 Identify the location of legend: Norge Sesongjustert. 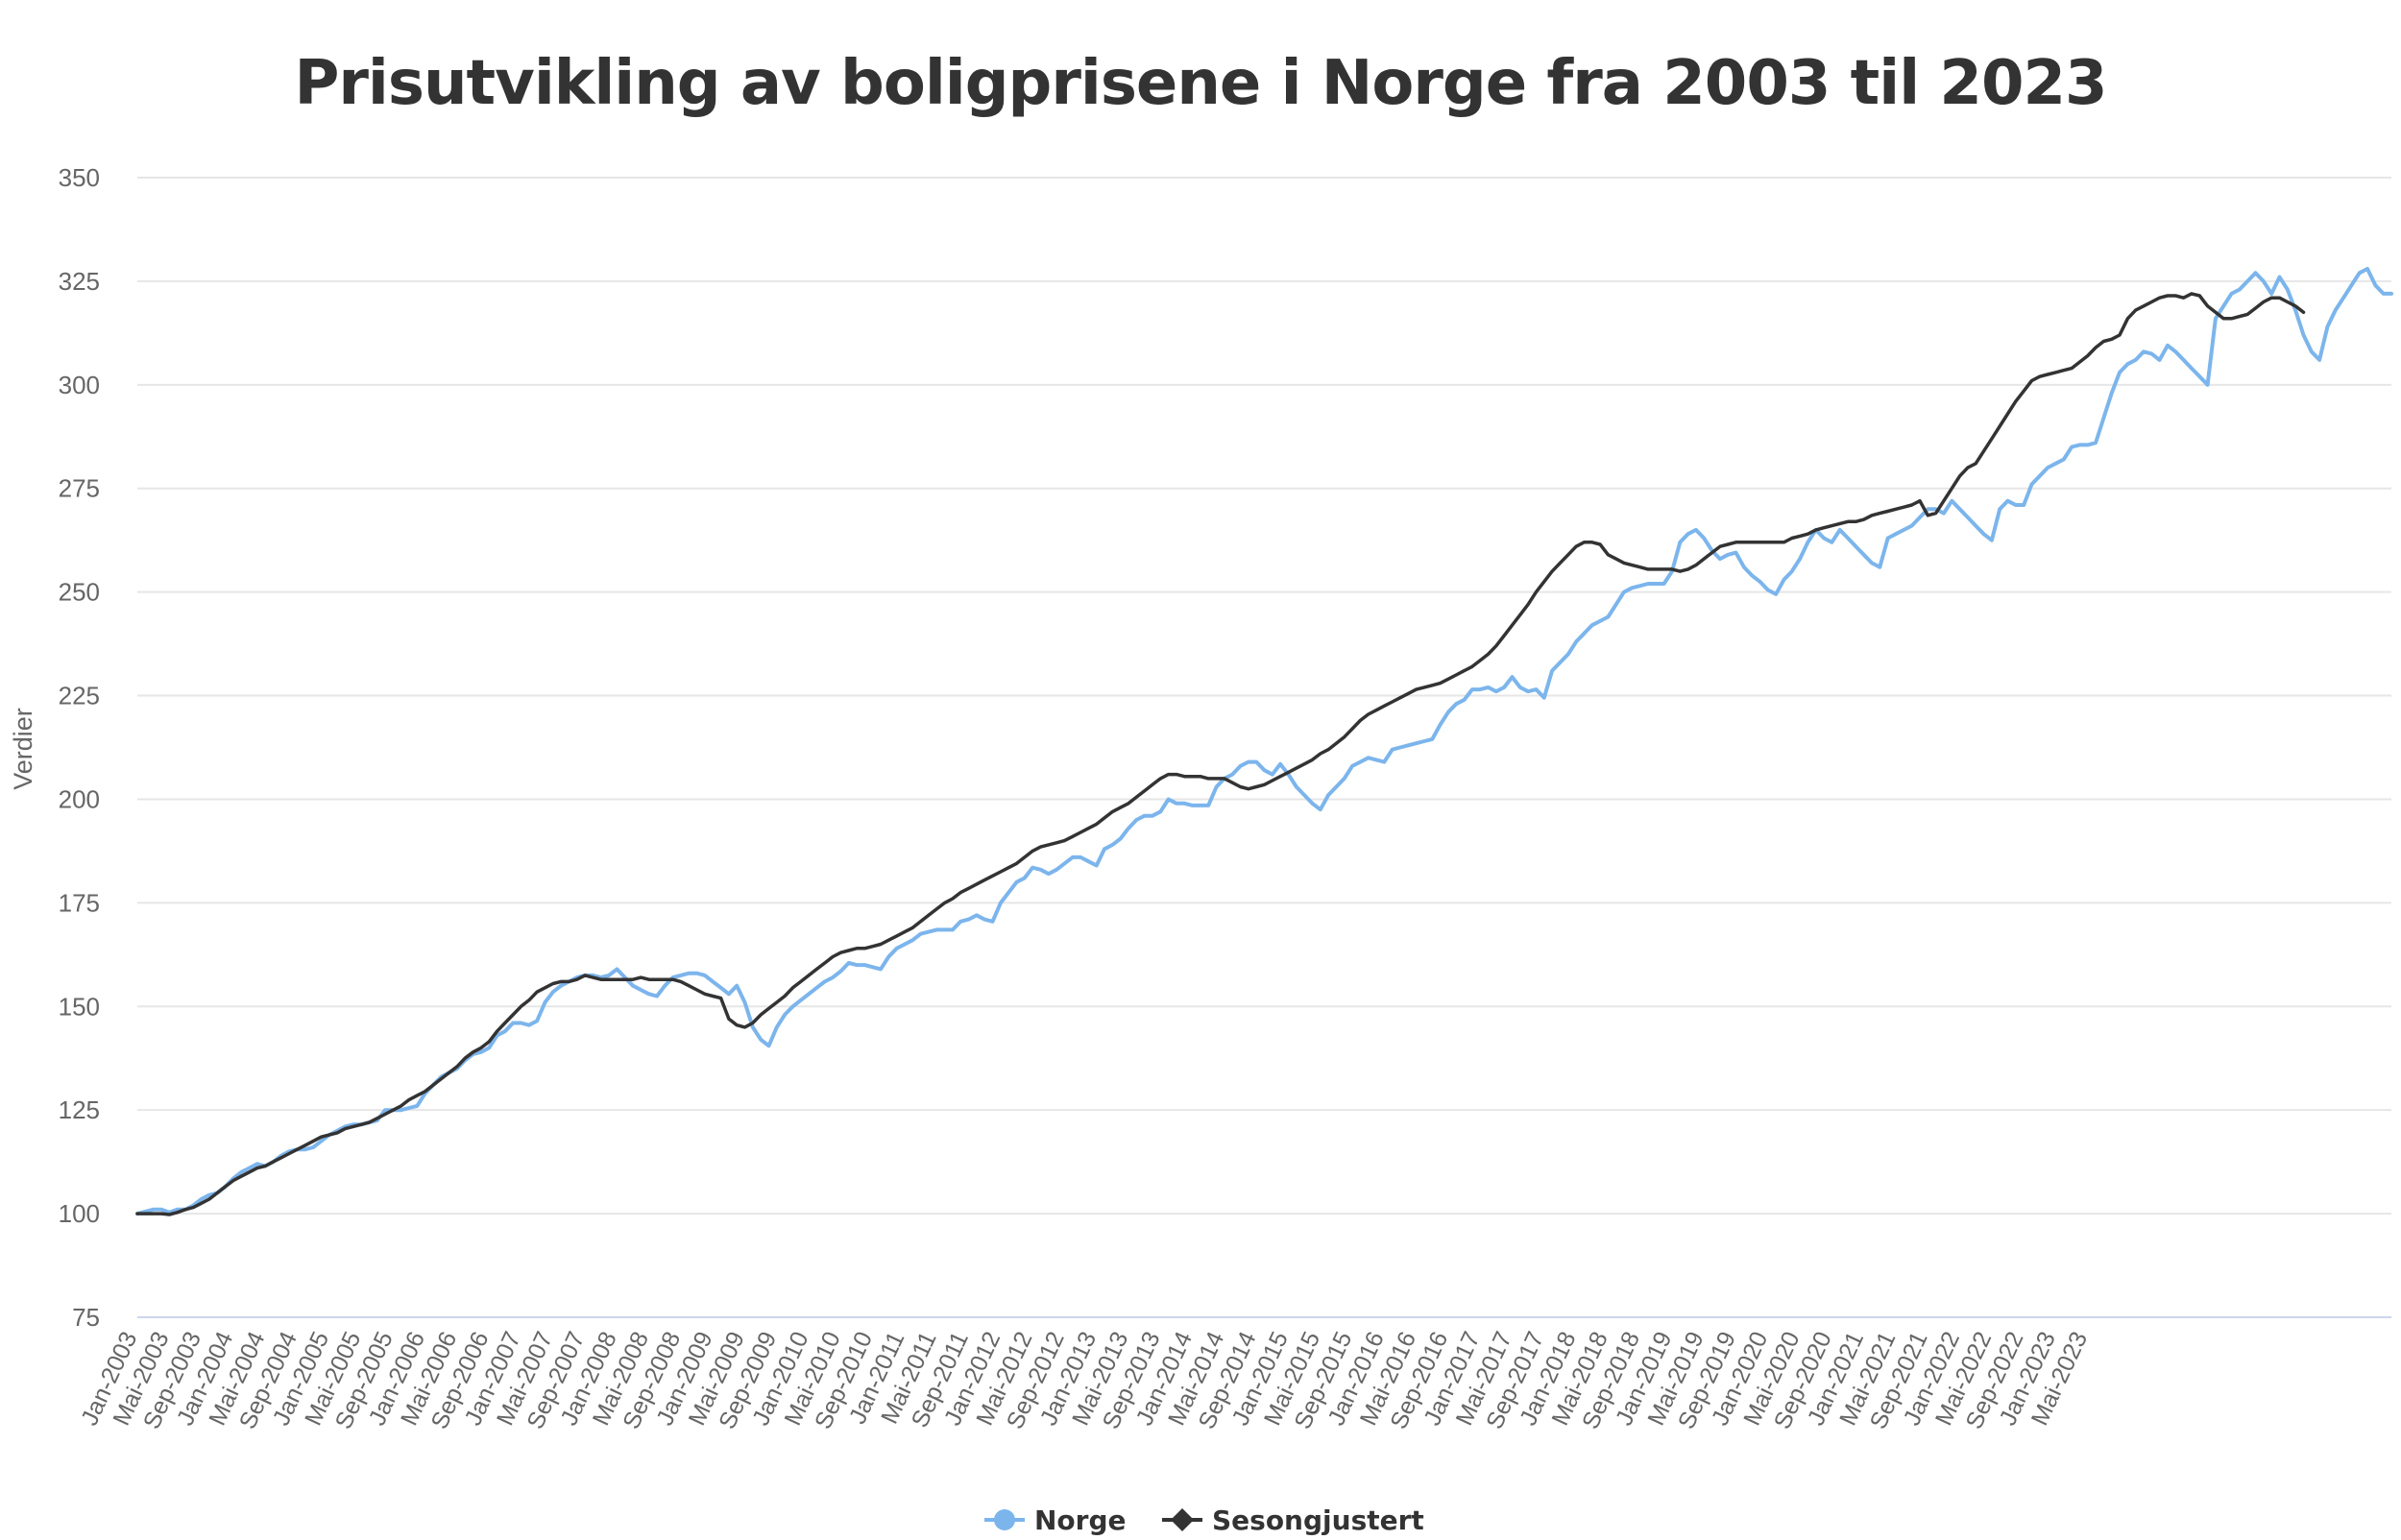
(1204, 1520).